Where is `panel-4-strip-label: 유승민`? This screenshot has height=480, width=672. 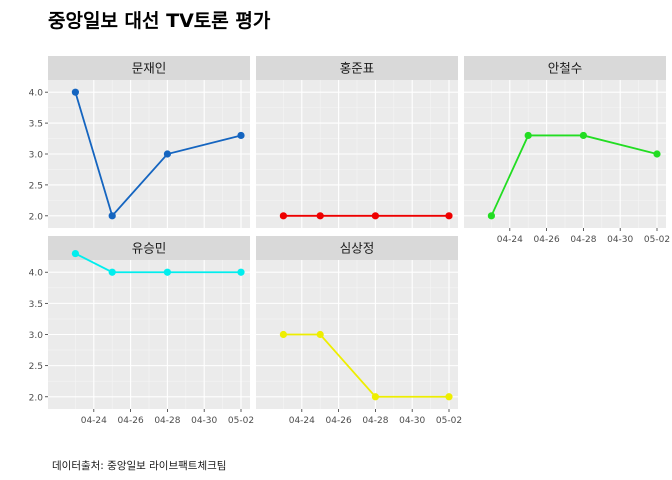
panel-4-strip-label: 유승민 is located at coordinates (149, 248).